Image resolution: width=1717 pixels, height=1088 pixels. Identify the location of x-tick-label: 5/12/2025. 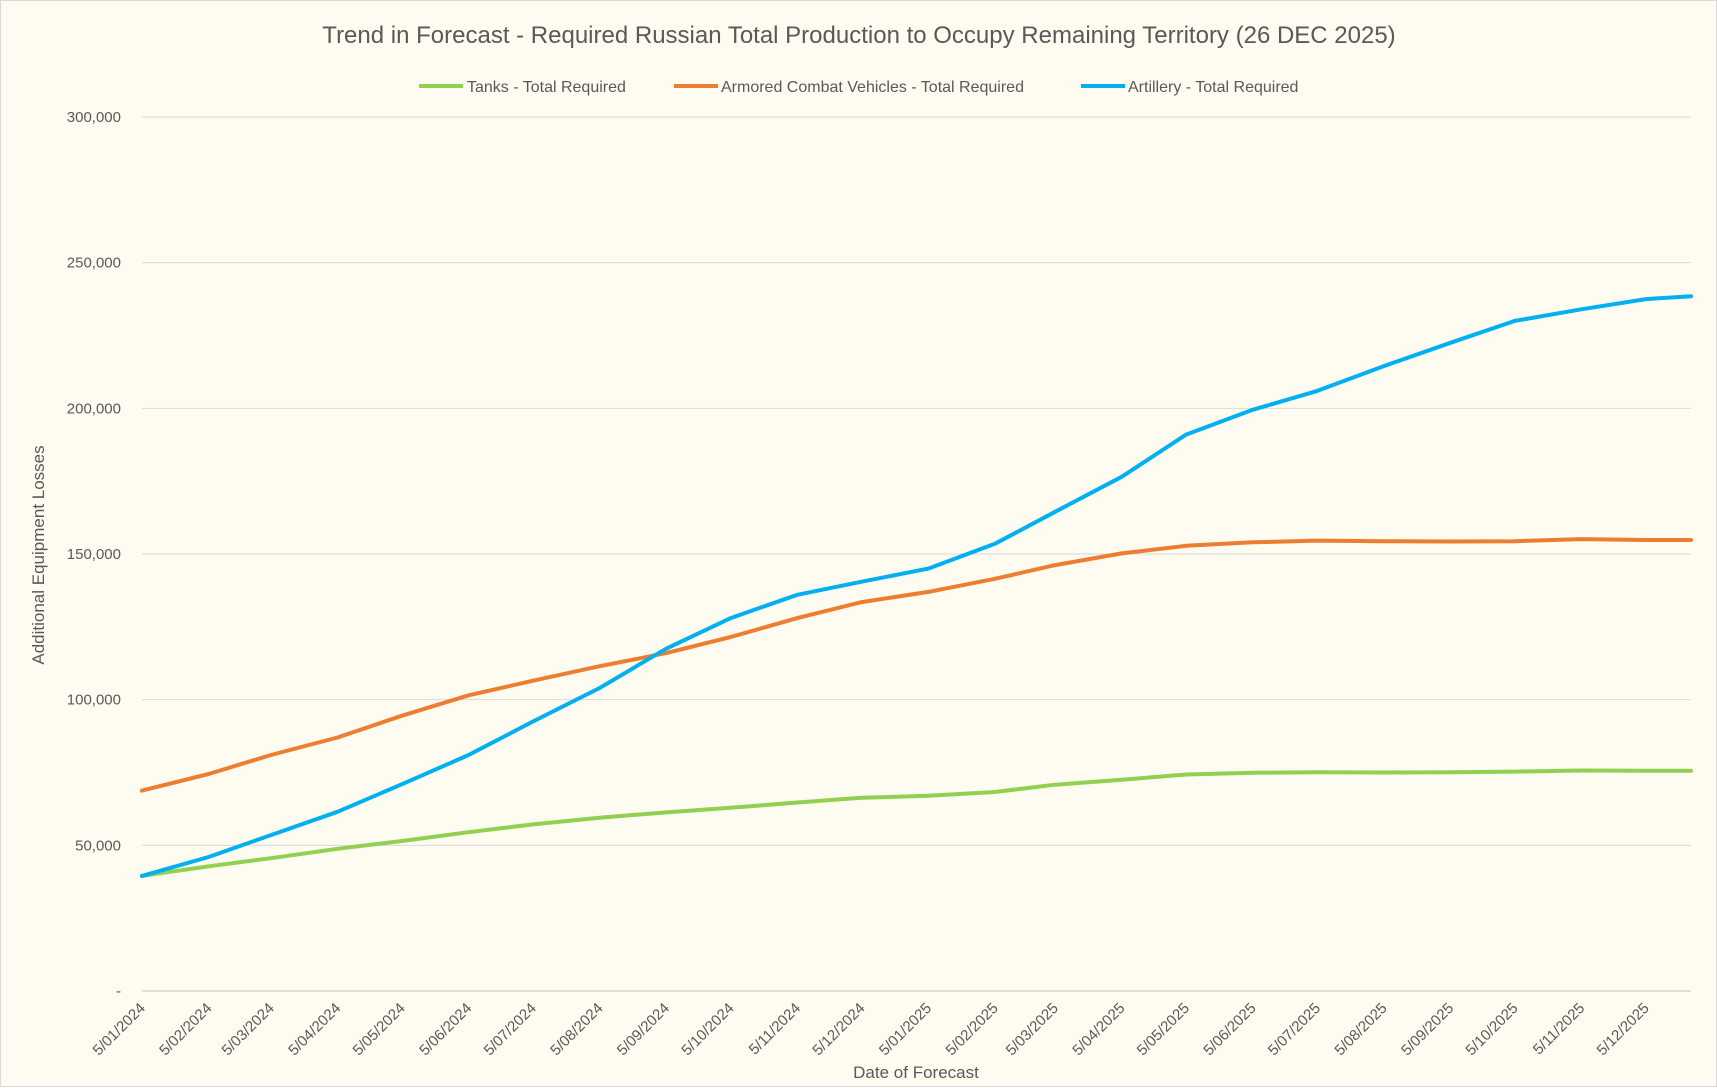
(1623, 1029).